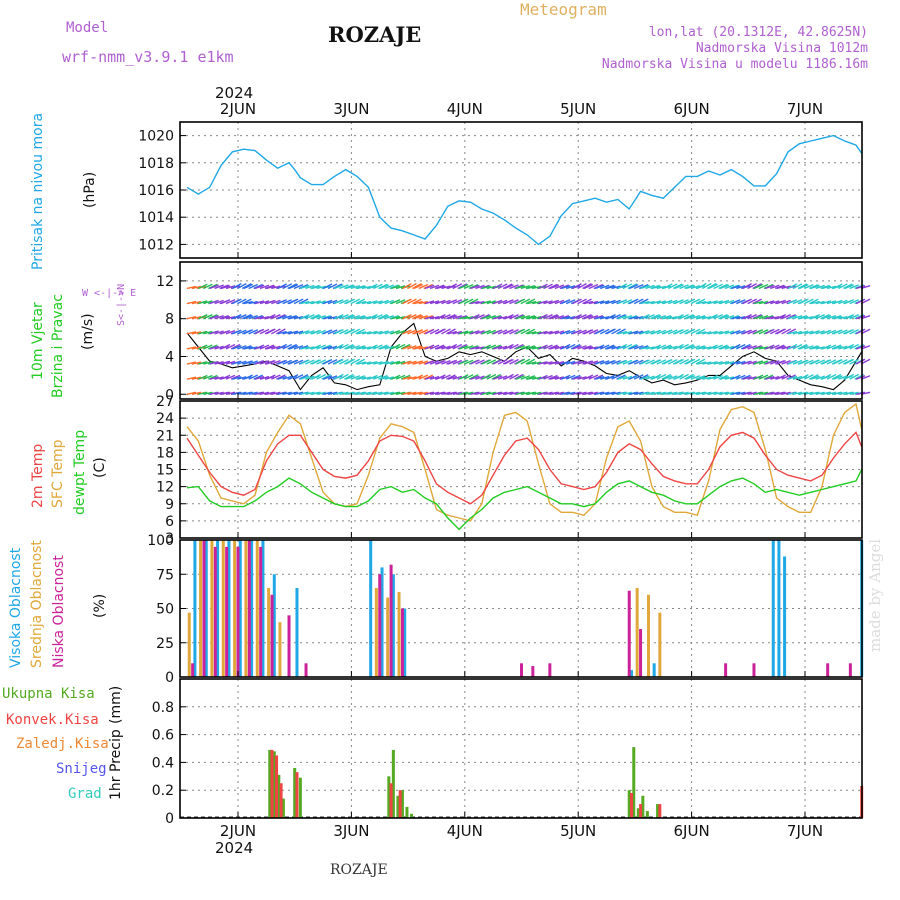 The image size is (900, 900). I want to click on pressure-line, so click(524, 190).